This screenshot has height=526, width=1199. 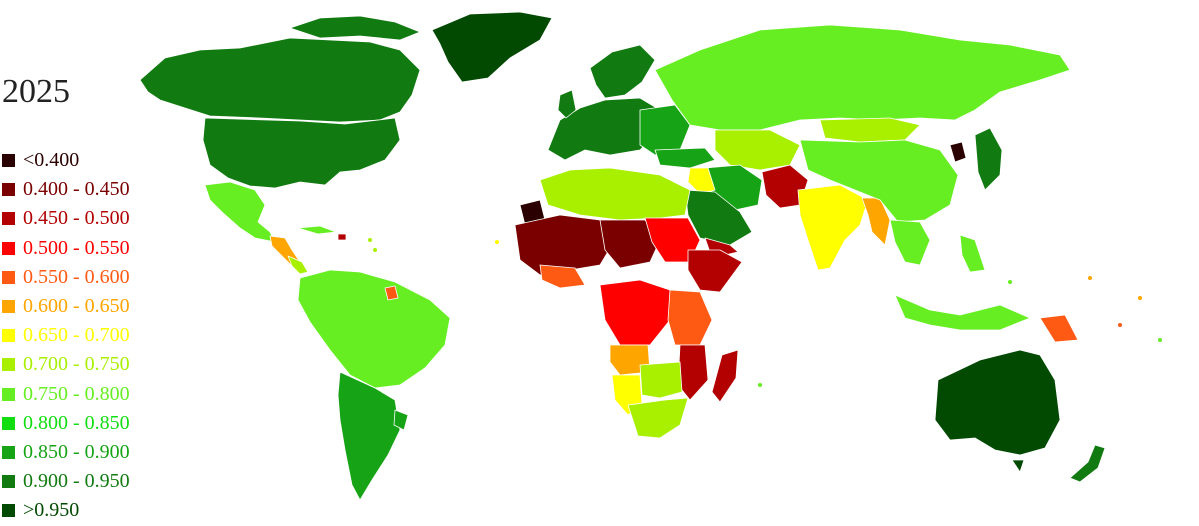 I want to click on legend-item: <0.400, so click(x=102, y=160).